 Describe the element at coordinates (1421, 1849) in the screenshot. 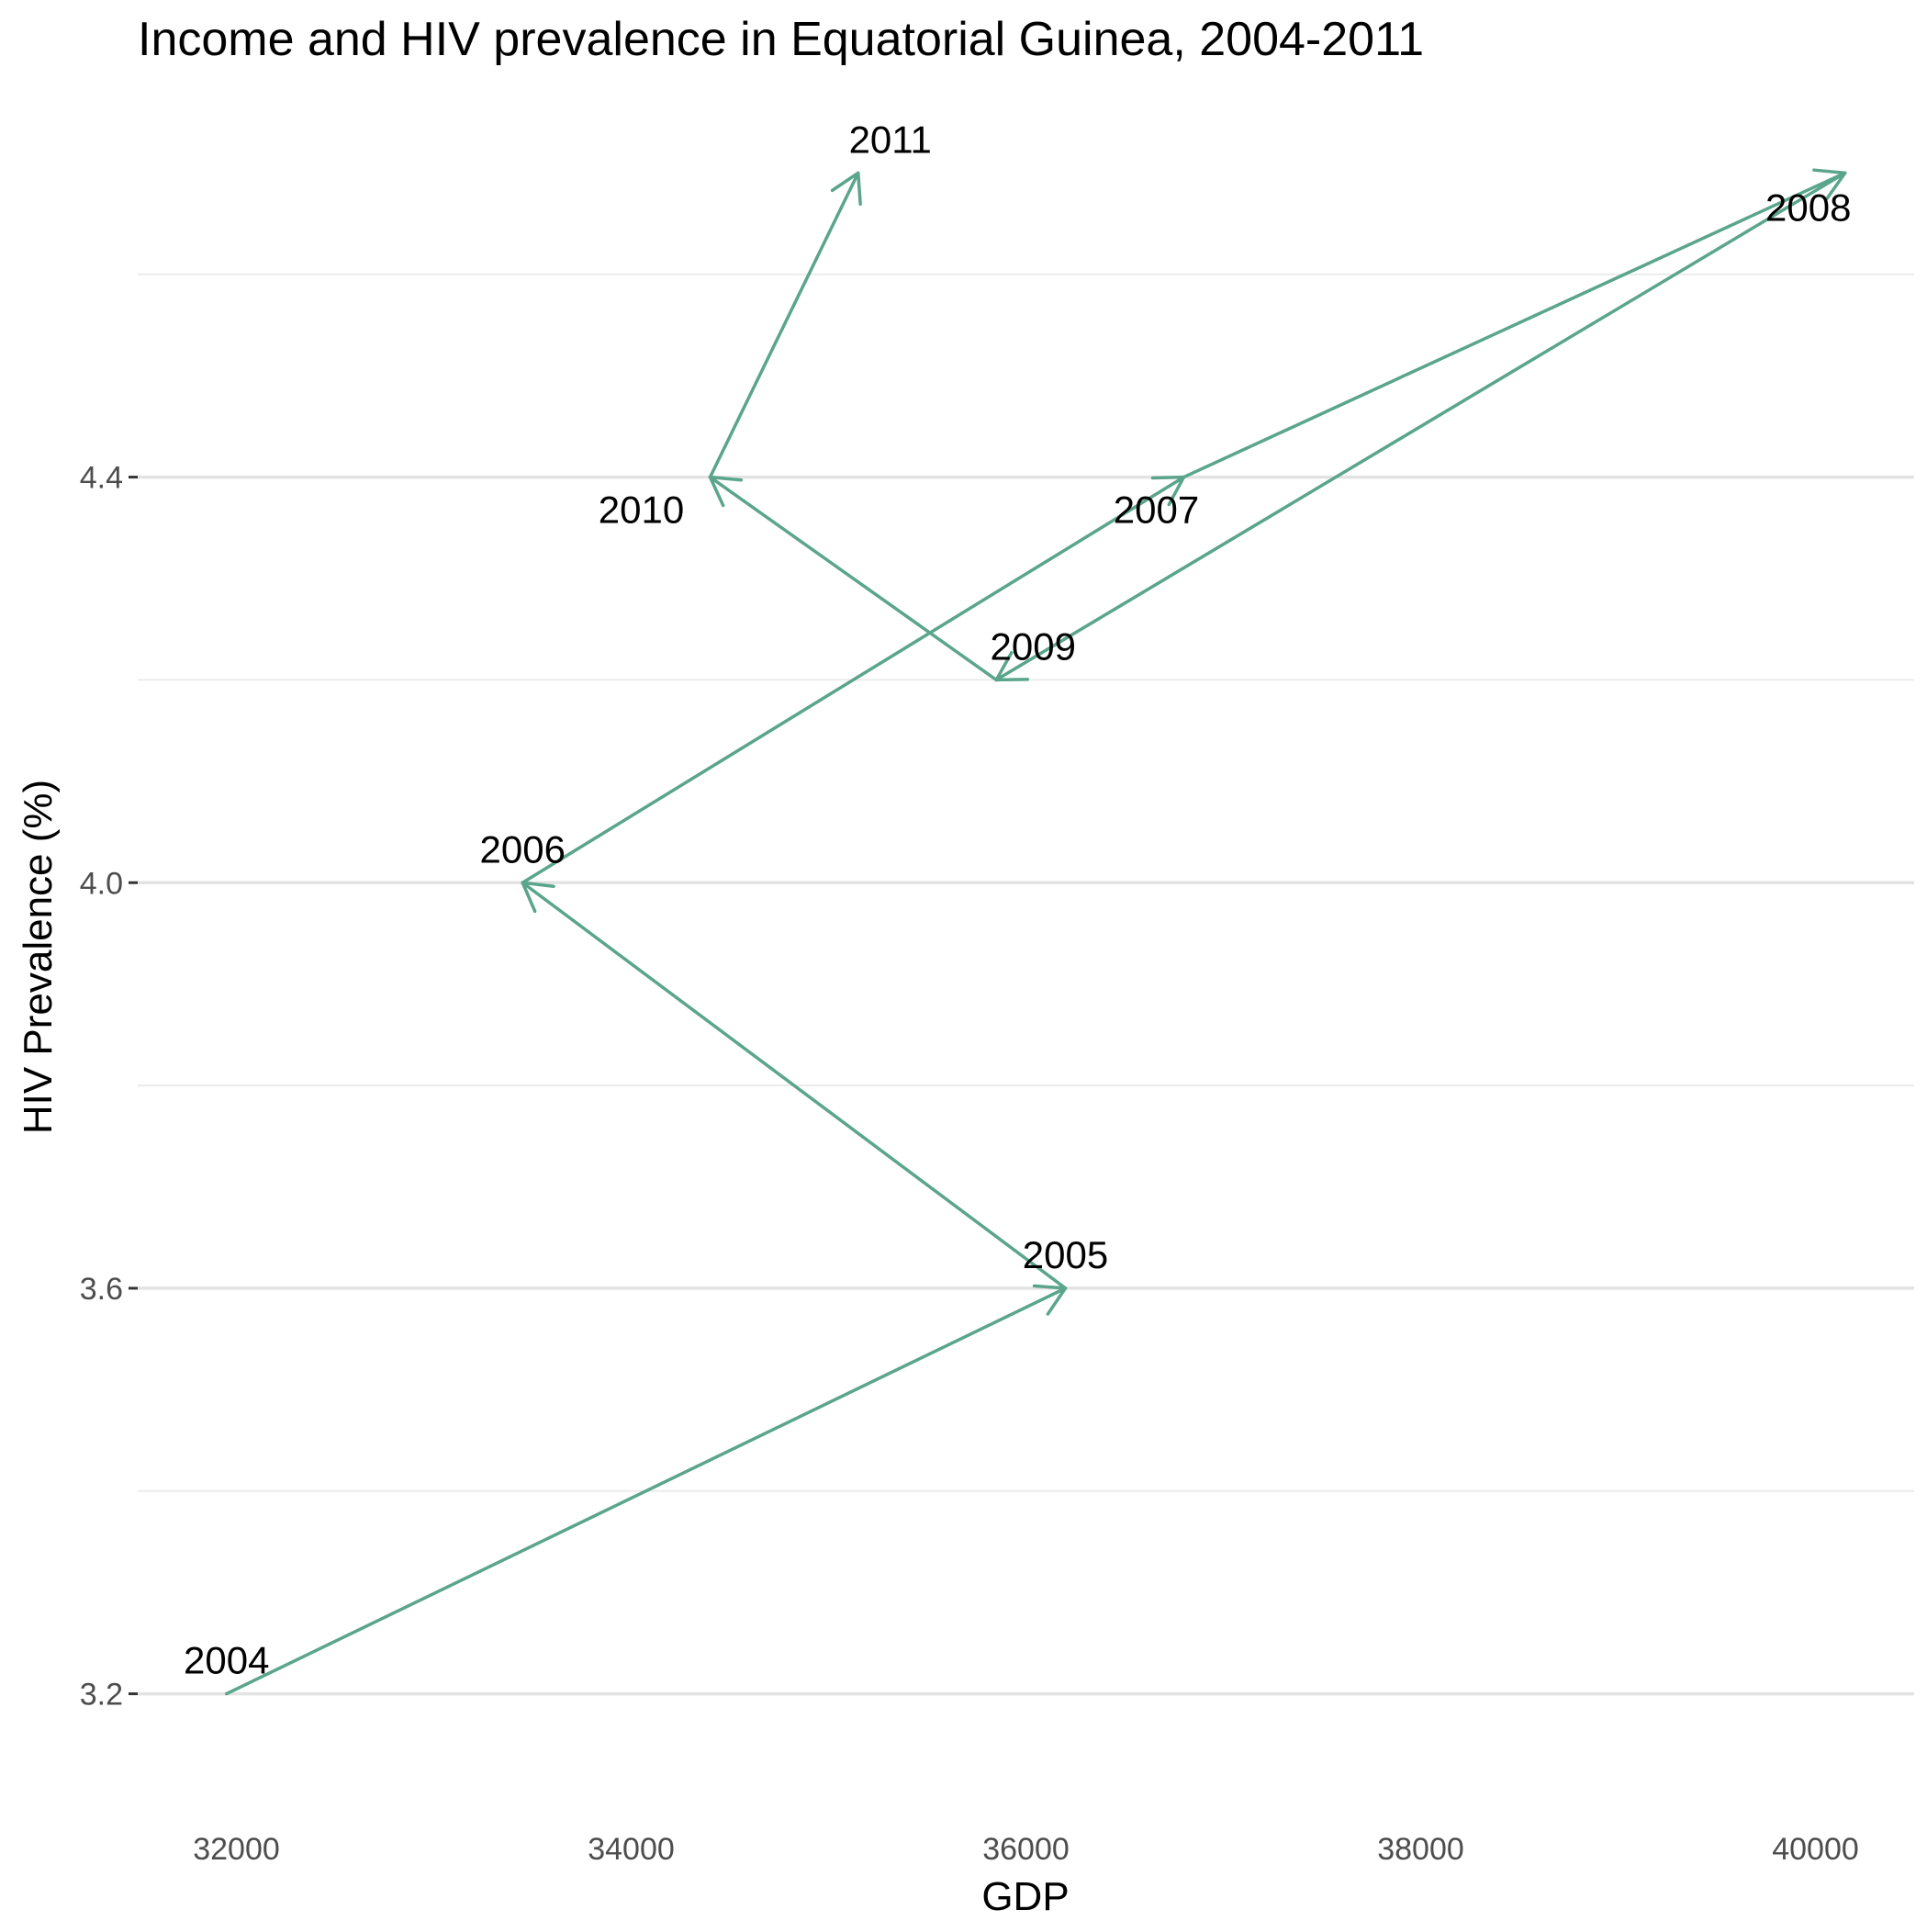

I see `x-tick-label: 38000` at that location.